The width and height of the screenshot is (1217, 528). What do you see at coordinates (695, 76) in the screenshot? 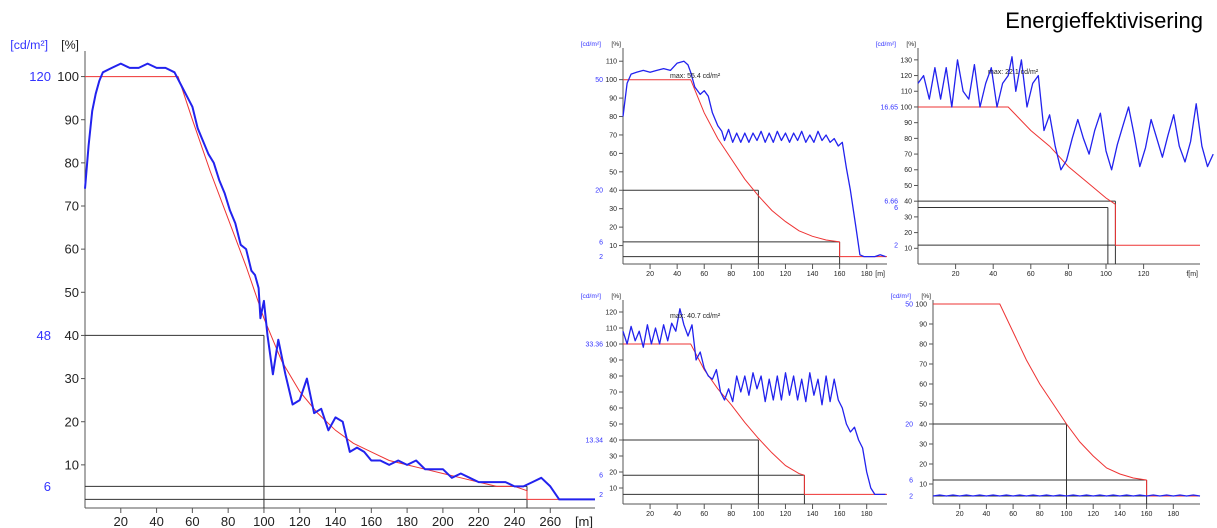
I see `max-annotation: max: 55.4 cd/m²` at bounding box center [695, 76].